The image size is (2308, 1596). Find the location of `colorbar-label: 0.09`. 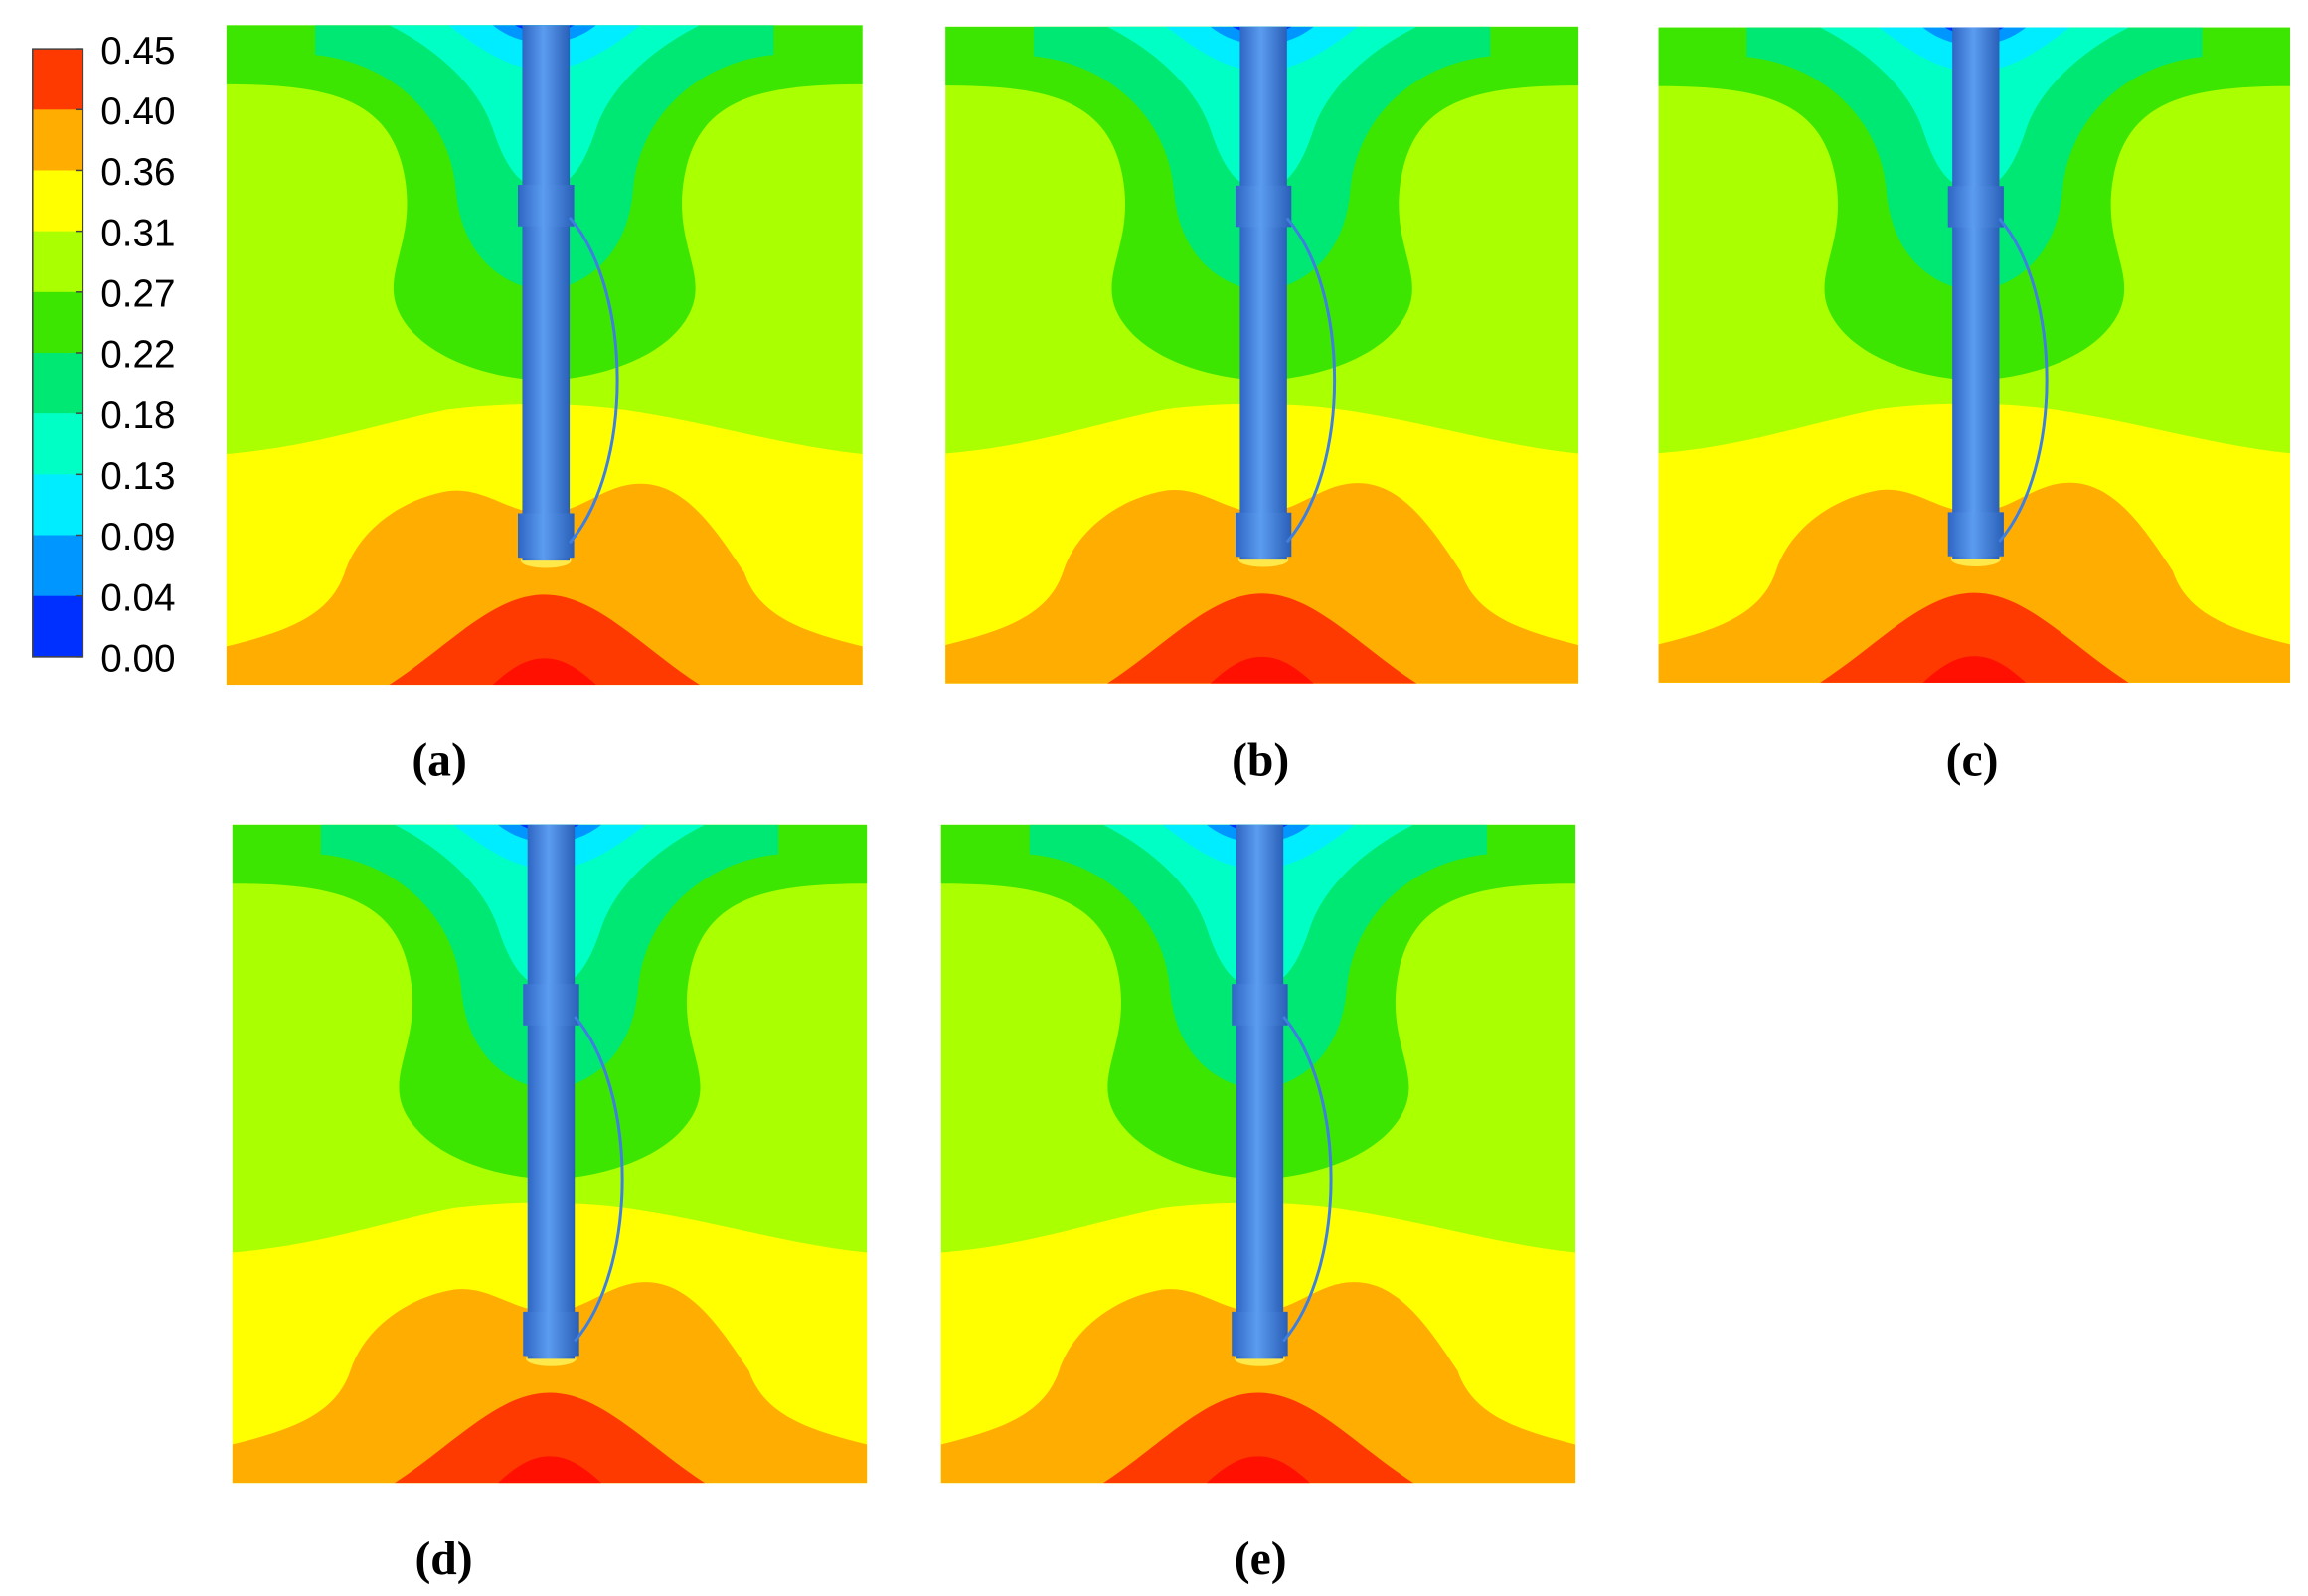

colorbar-label: 0.09 is located at coordinates (137, 537).